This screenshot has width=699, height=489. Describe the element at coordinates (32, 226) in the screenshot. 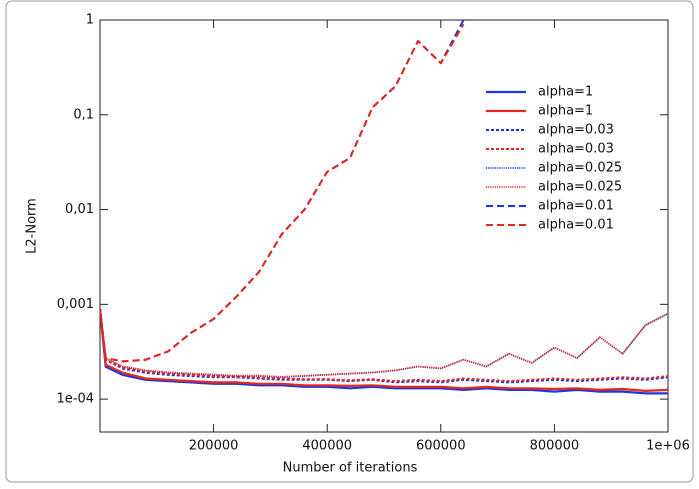

I see `y-axis-label: L2-Norm` at that location.